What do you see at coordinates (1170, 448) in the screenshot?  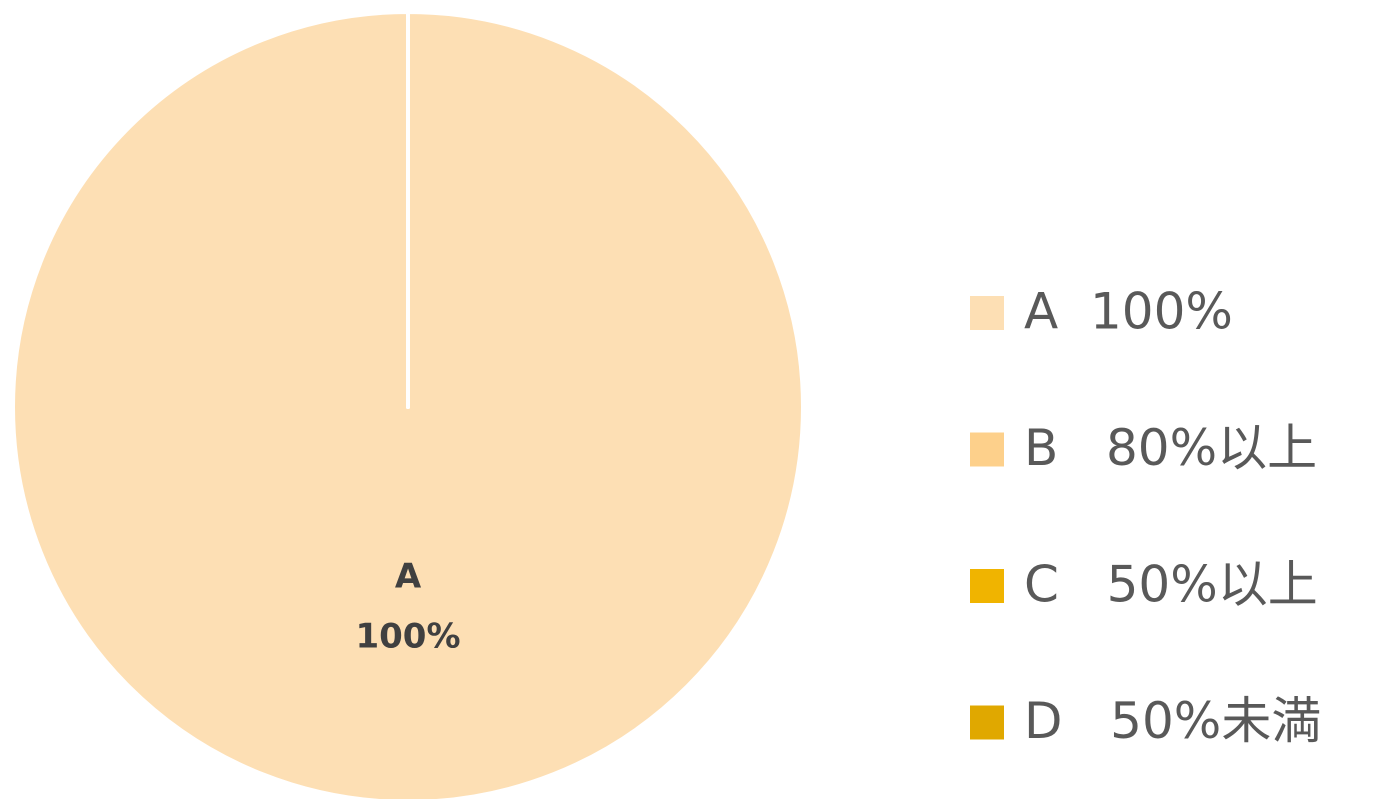 I see `legend-label: B 80%以上` at bounding box center [1170, 448].